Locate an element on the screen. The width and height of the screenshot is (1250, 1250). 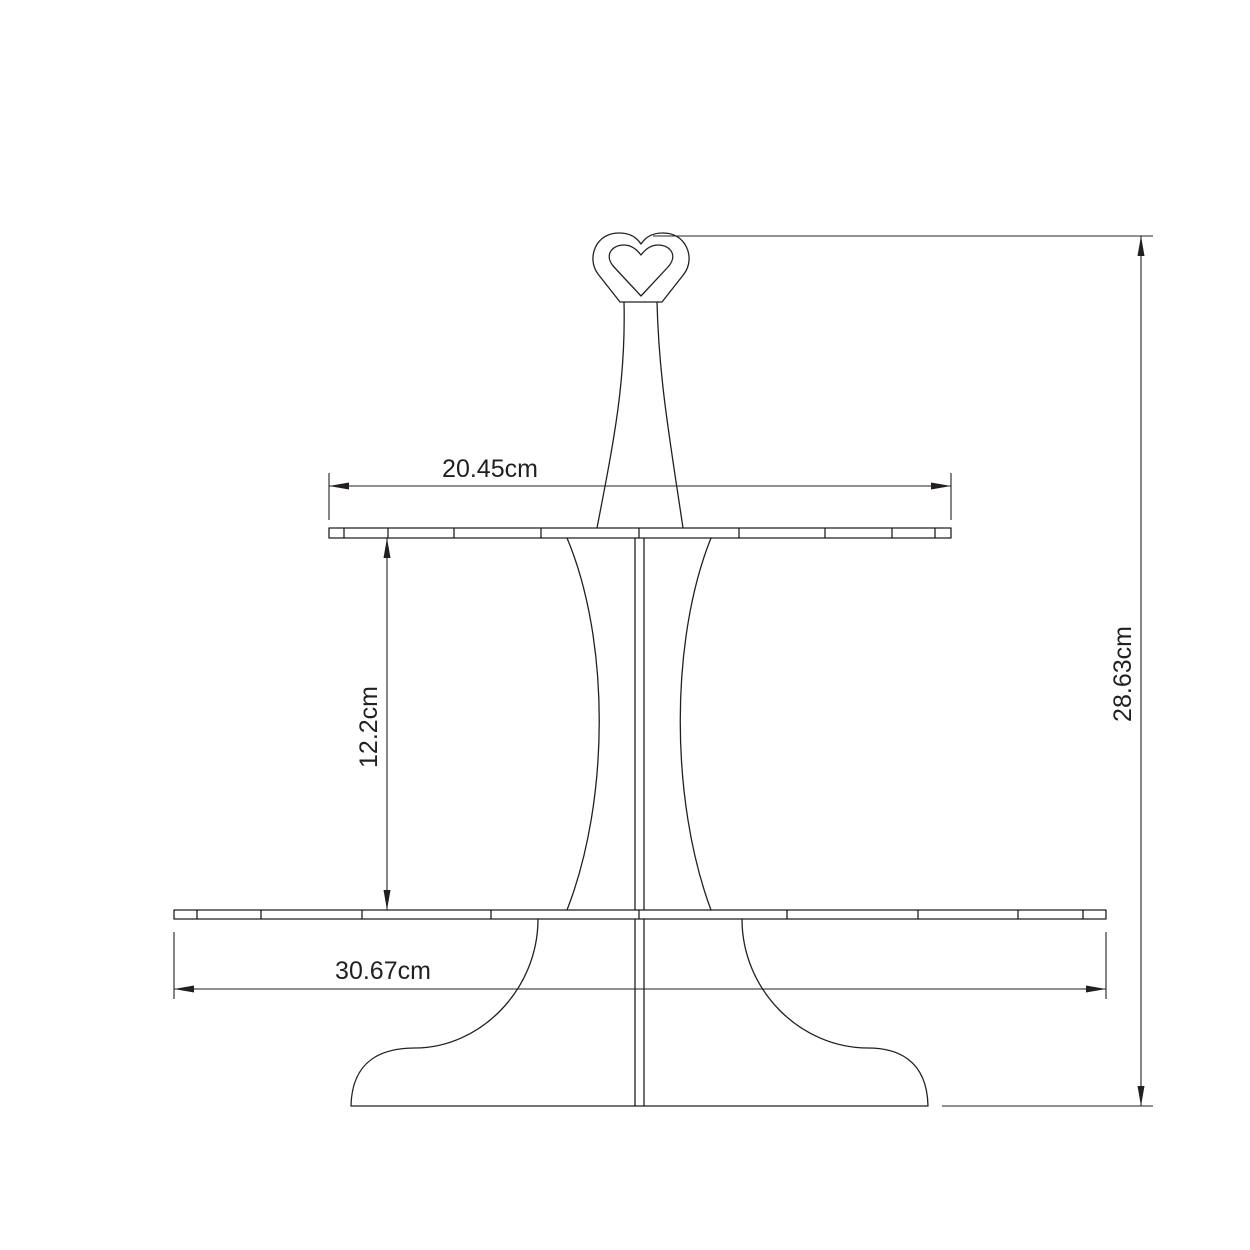
upper-stem is located at coordinates (640, 415).